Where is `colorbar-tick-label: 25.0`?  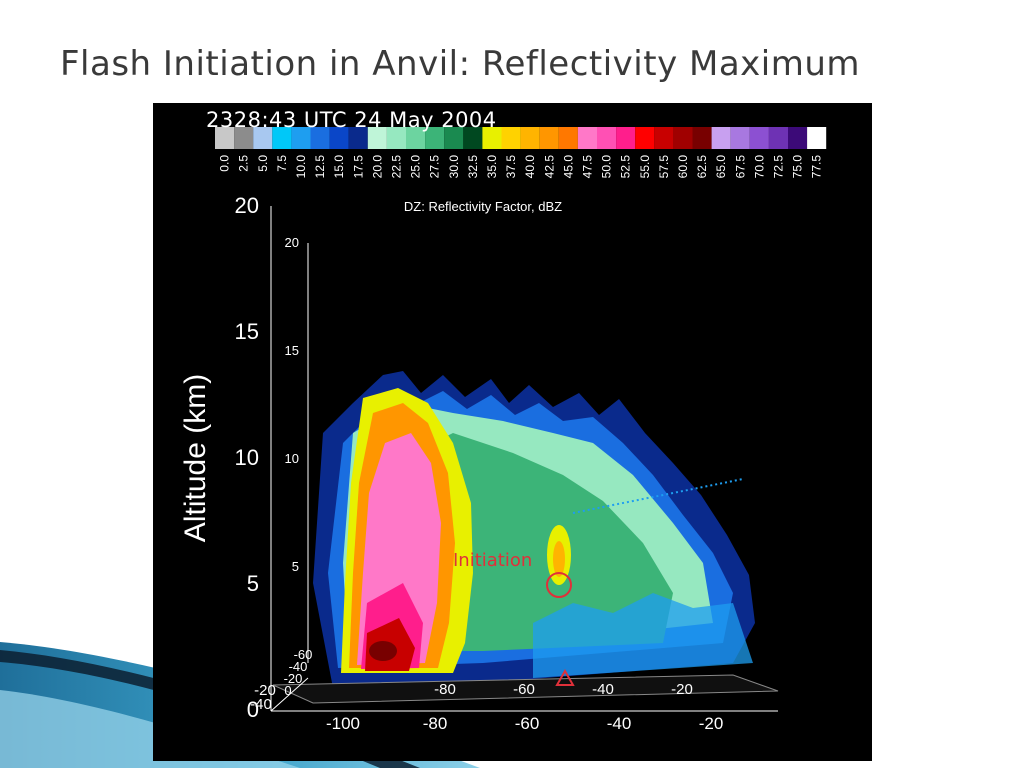
colorbar-tick-label: 25.0 is located at coordinates (416, 167).